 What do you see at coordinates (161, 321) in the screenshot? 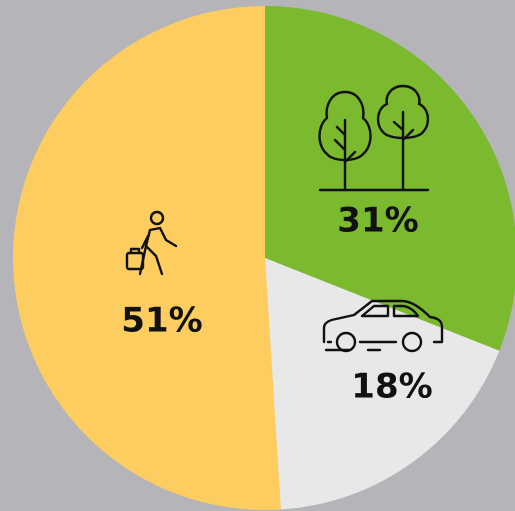
I see `value-label: 51%` at bounding box center [161, 321].